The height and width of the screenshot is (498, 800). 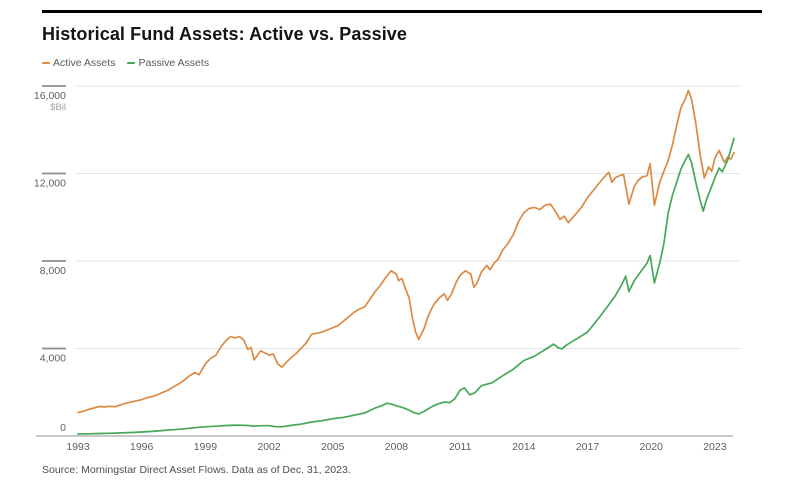 I want to click on legend-item-active: Active Assets, so click(x=78, y=63).